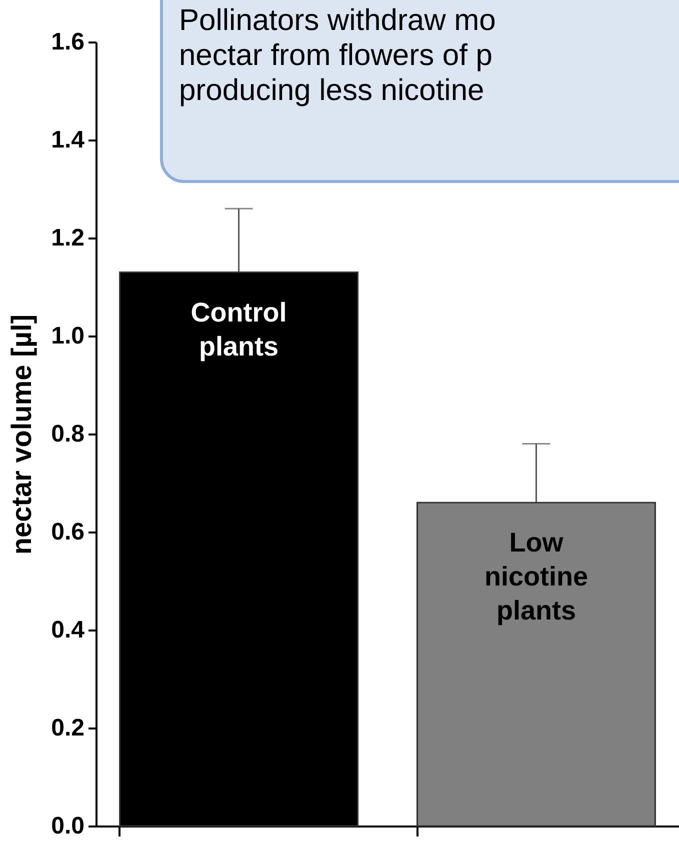  What do you see at coordinates (67, 434) in the screenshot?
I see `y-tick-label: 0.8` at bounding box center [67, 434].